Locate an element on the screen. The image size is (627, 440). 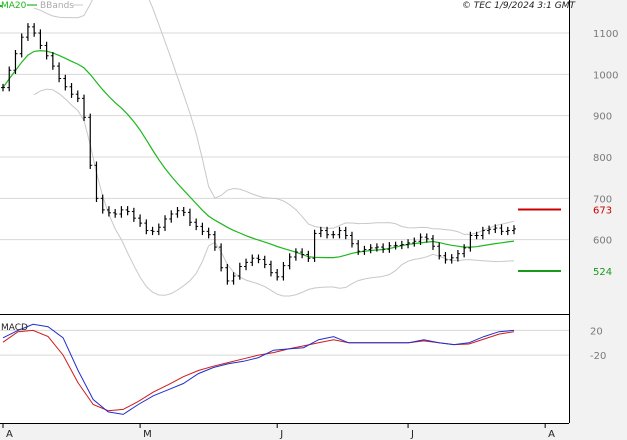
resistance-label: 673 is located at coordinates (602, 210).